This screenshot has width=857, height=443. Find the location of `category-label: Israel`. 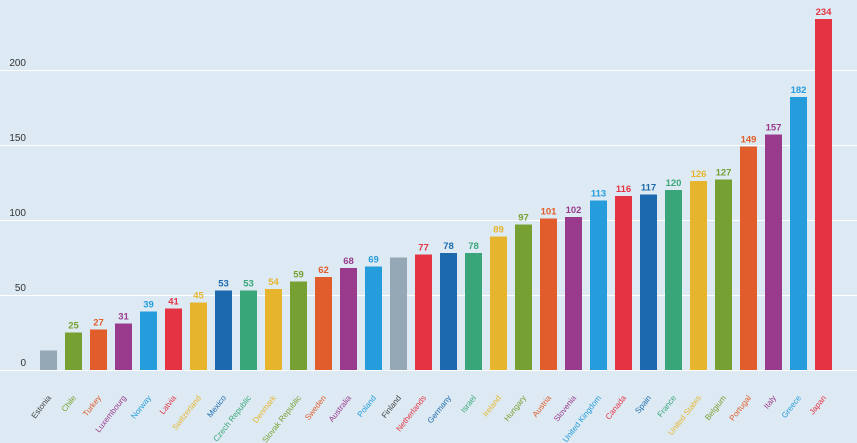

category-label: Israel is located at coordinates (468, 404).